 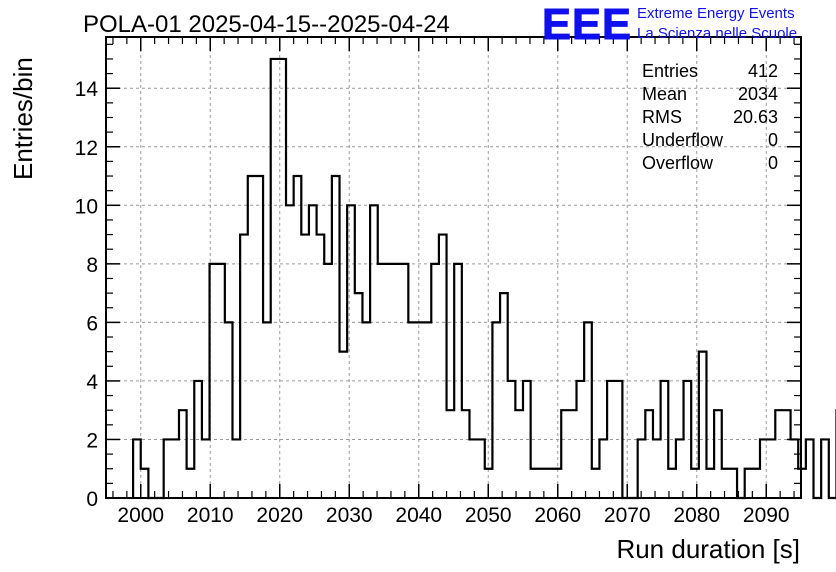 What do you see at coordinates (23, 118) in the screenshot?
I see `y-axis-title: Entries/bin` at bounding box center [23, 118].